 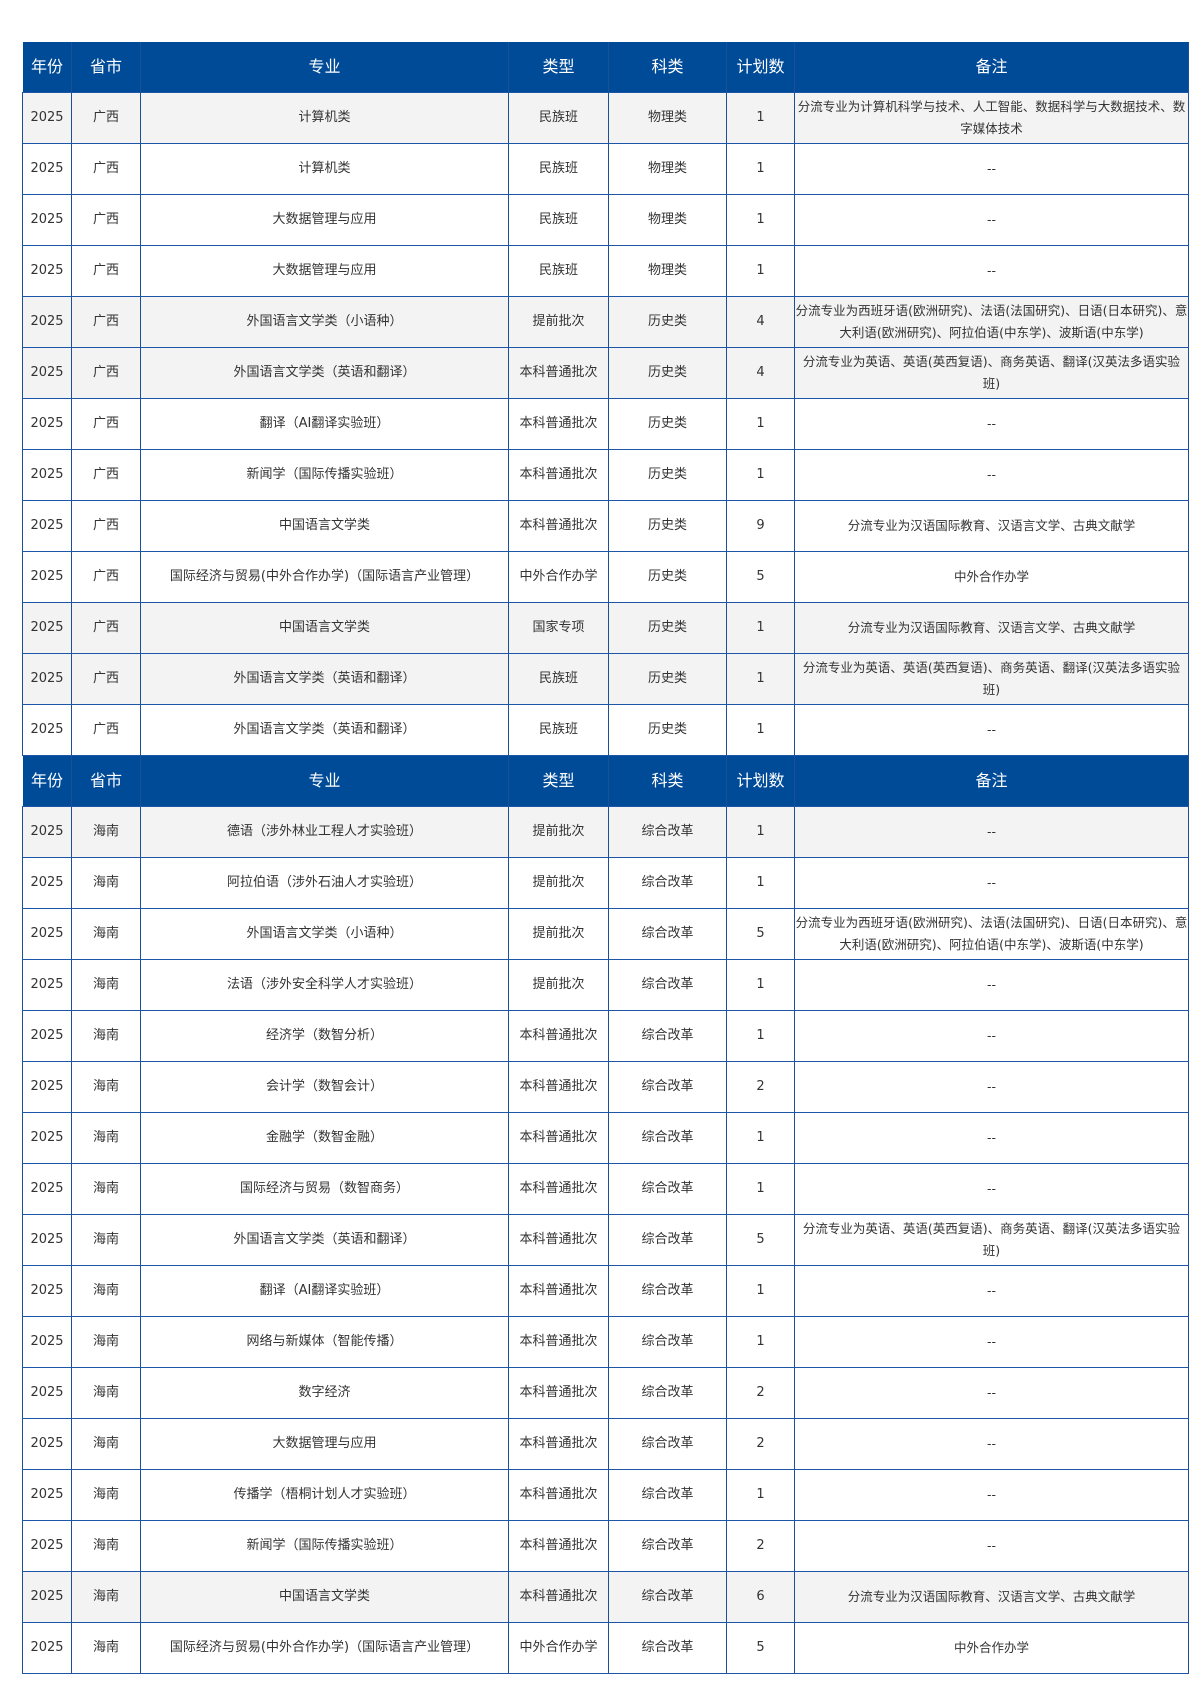 I want to click on plan-count-cell: 4, so click(x=760, y=373).